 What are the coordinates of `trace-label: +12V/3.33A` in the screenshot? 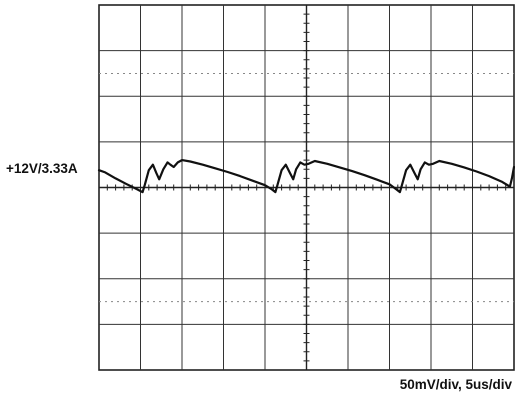 It's located at (42, 168).